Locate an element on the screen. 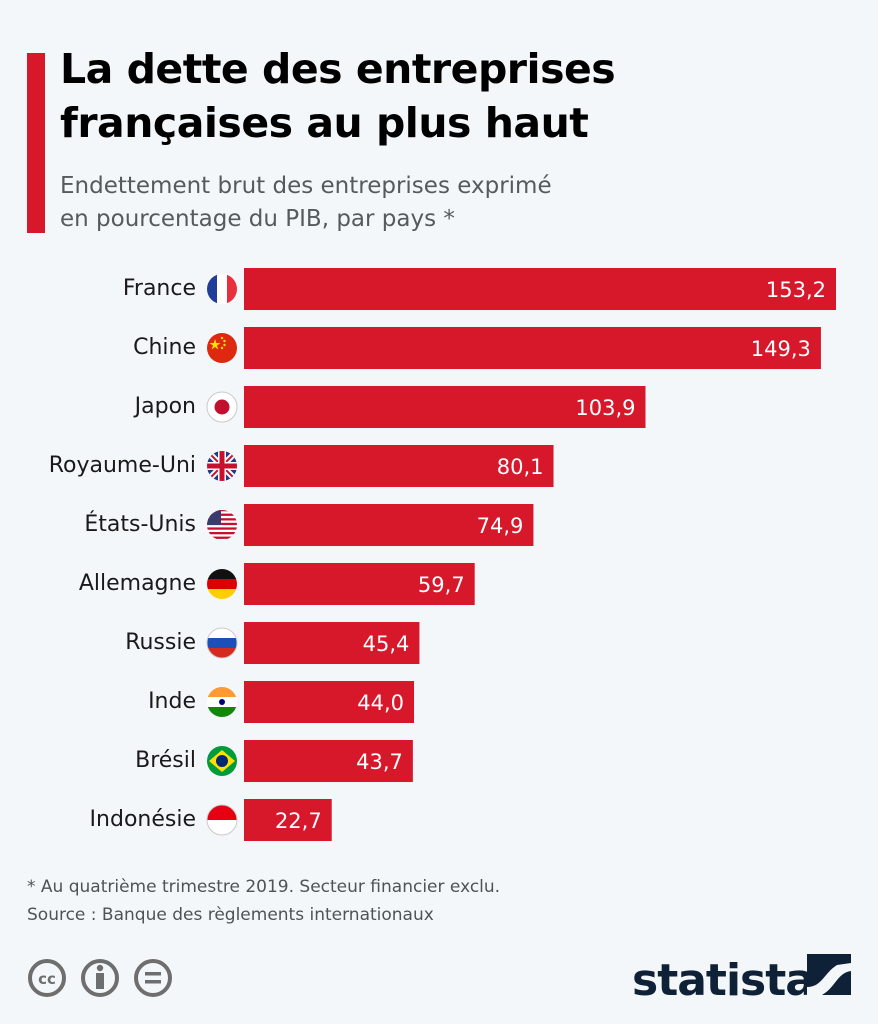 The height and width of the screenshot is (1024, 878). title-line-1: La dette des entreprises is located at coordinates (338, 69).